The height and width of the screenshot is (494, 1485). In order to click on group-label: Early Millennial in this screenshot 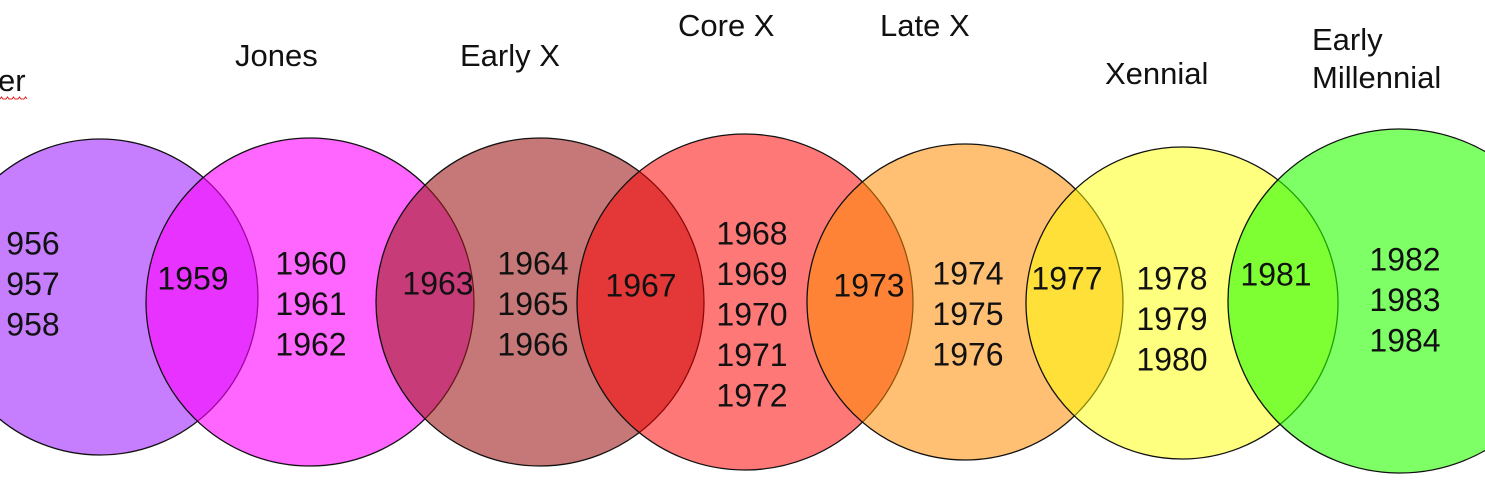, I will do `click(1377, 58)`.